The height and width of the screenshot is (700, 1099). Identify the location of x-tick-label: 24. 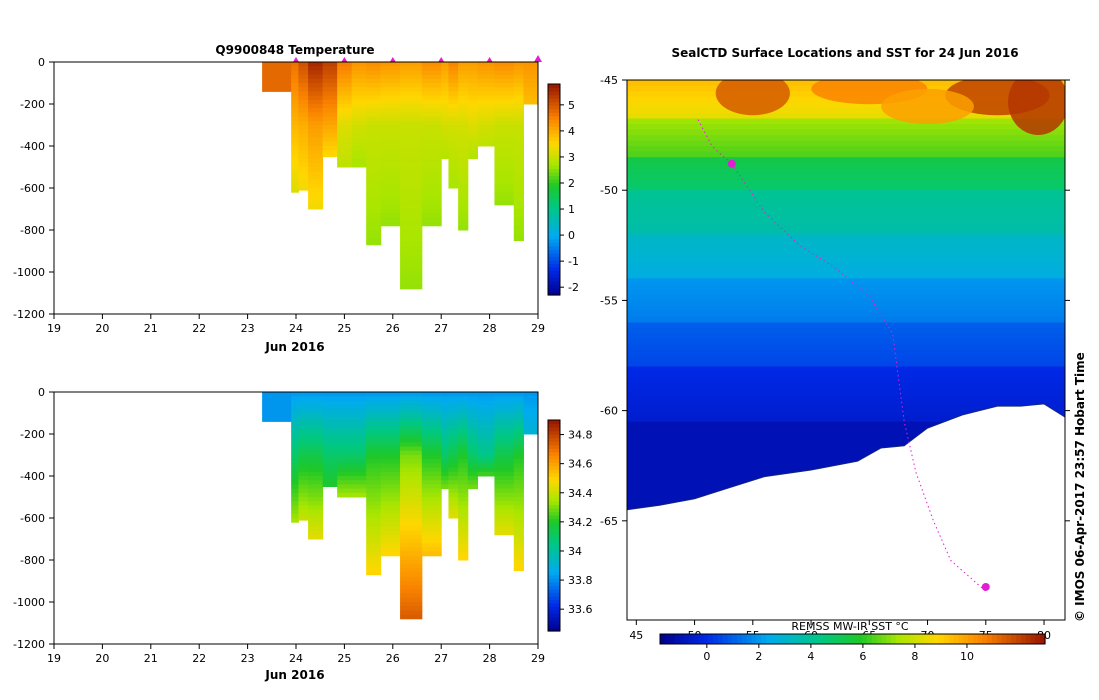
(296, 328).